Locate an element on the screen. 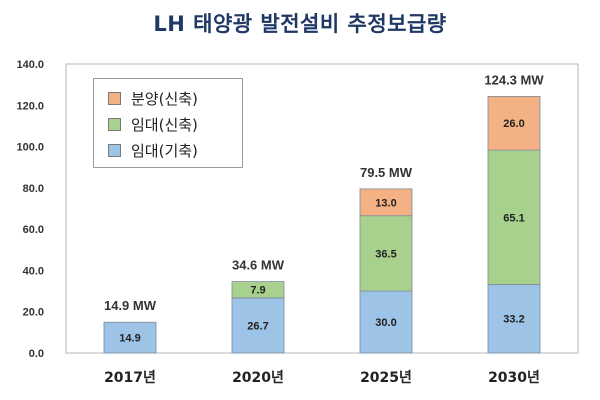 Image resolution: width=600 pixels, height=400 pixels. legend-label-imdae-sinchuk: 임대(신축) is located at coordinates (164, 124).